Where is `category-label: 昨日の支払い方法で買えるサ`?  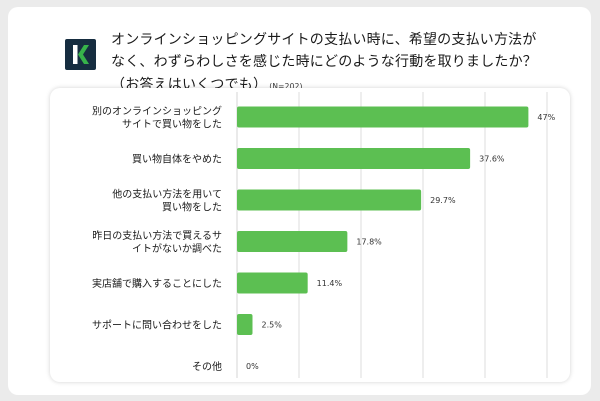 category-label: 昨日の支払い方法で買えるサ is located at coordinates (157, 235).